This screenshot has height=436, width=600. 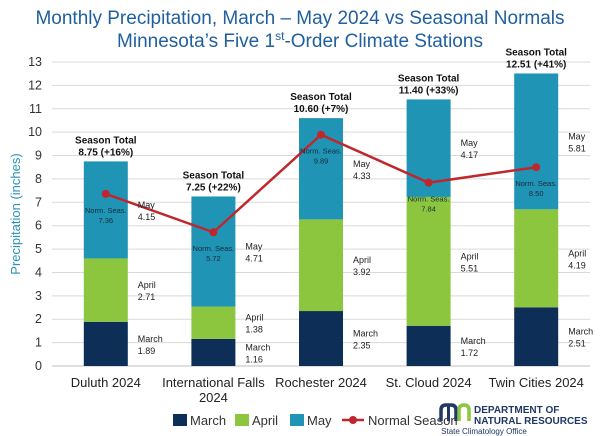 I want to click on season-total-value: 7.25 (+22%), so click(x=213, y=187).